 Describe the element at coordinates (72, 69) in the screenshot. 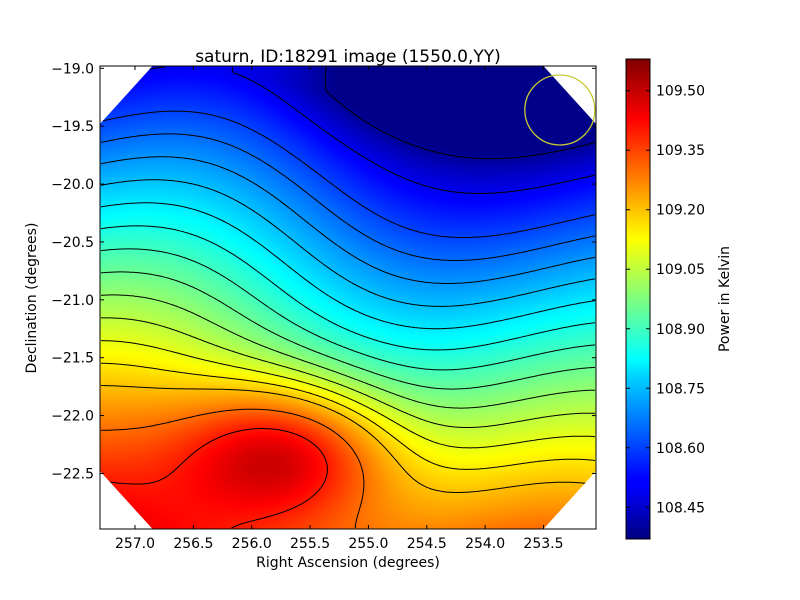

I see `y-tick-label: −19.0` at that location.